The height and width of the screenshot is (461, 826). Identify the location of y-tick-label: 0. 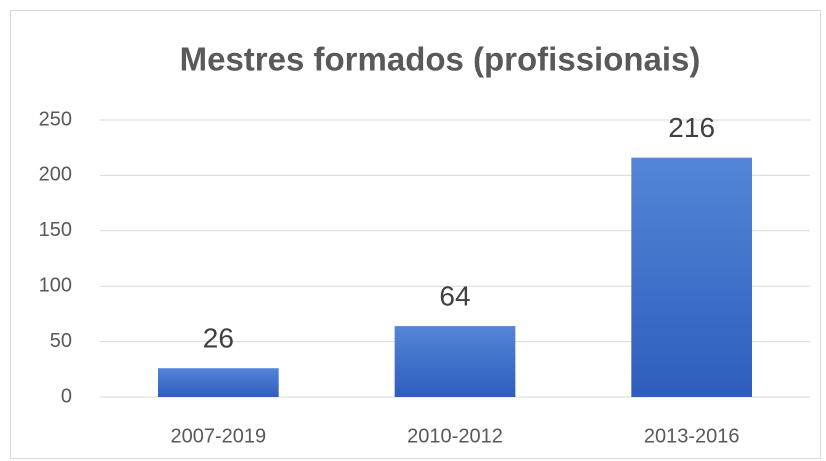
(66, 396).